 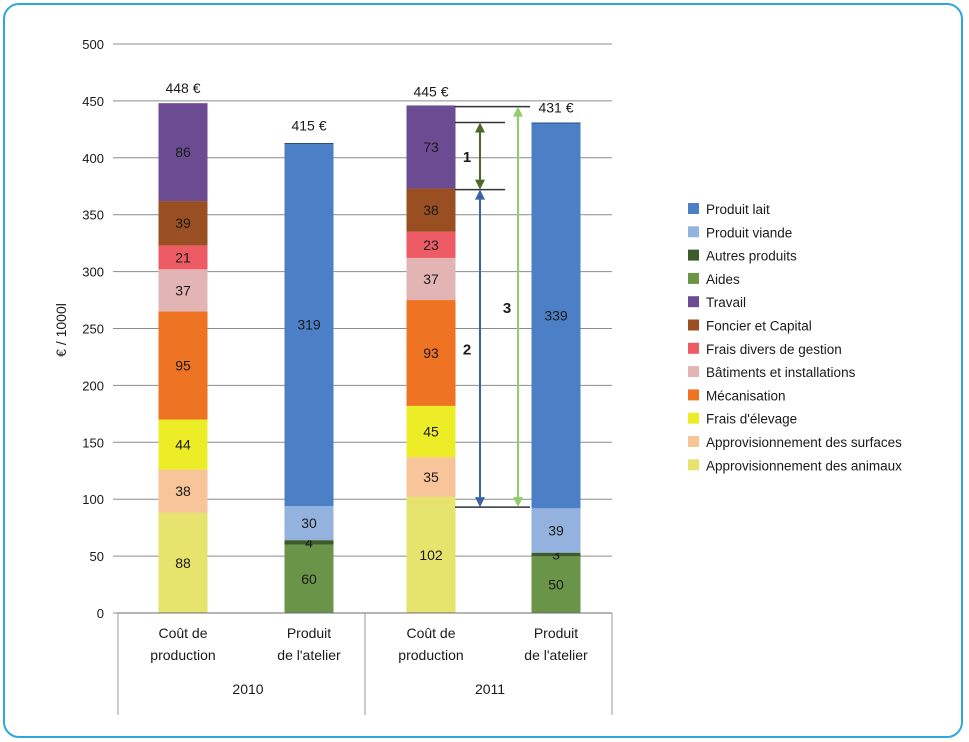 I want to click on data-label: 93, so click(x=431, y=353).